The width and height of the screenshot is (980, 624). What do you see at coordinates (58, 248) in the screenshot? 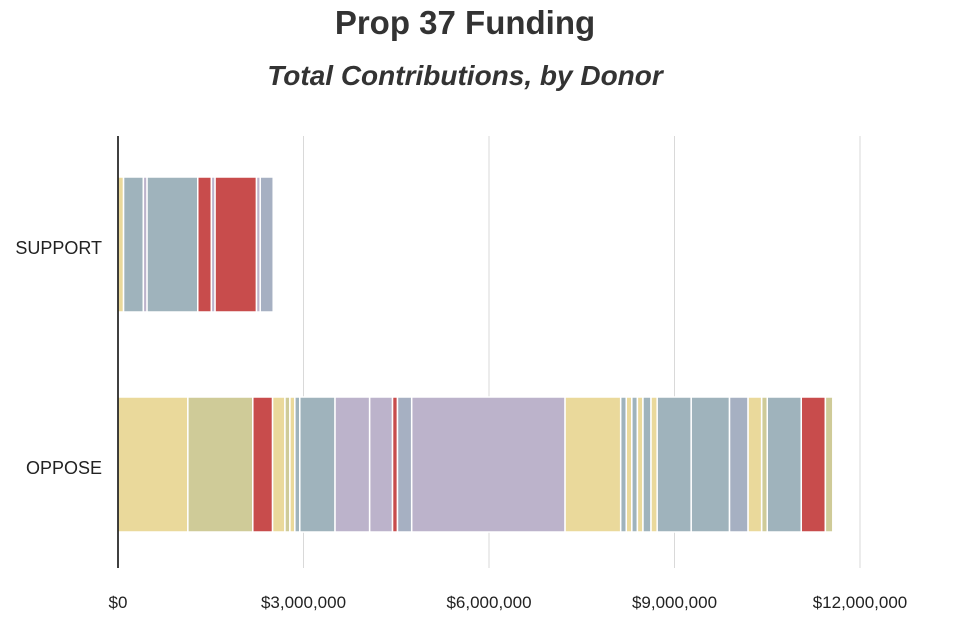
I see `category-label-support: SUPPORT` at bounding box center [58, 248].